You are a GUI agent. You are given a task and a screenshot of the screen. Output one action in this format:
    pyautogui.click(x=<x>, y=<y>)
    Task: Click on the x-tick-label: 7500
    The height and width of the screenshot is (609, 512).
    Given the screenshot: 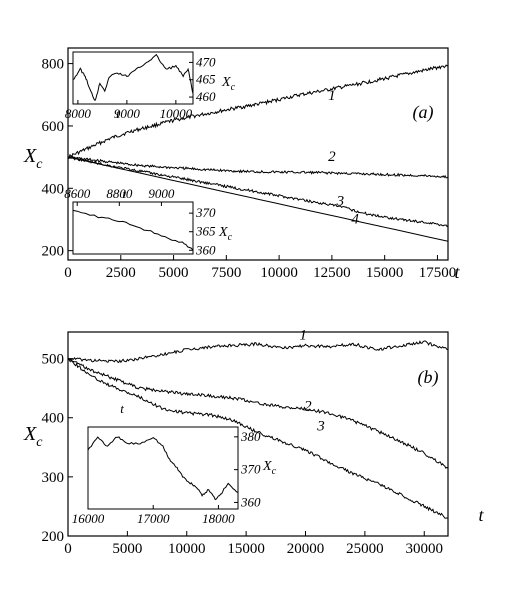 What is the action you would take?
    pyautogui.click(x=226, y=273)
    